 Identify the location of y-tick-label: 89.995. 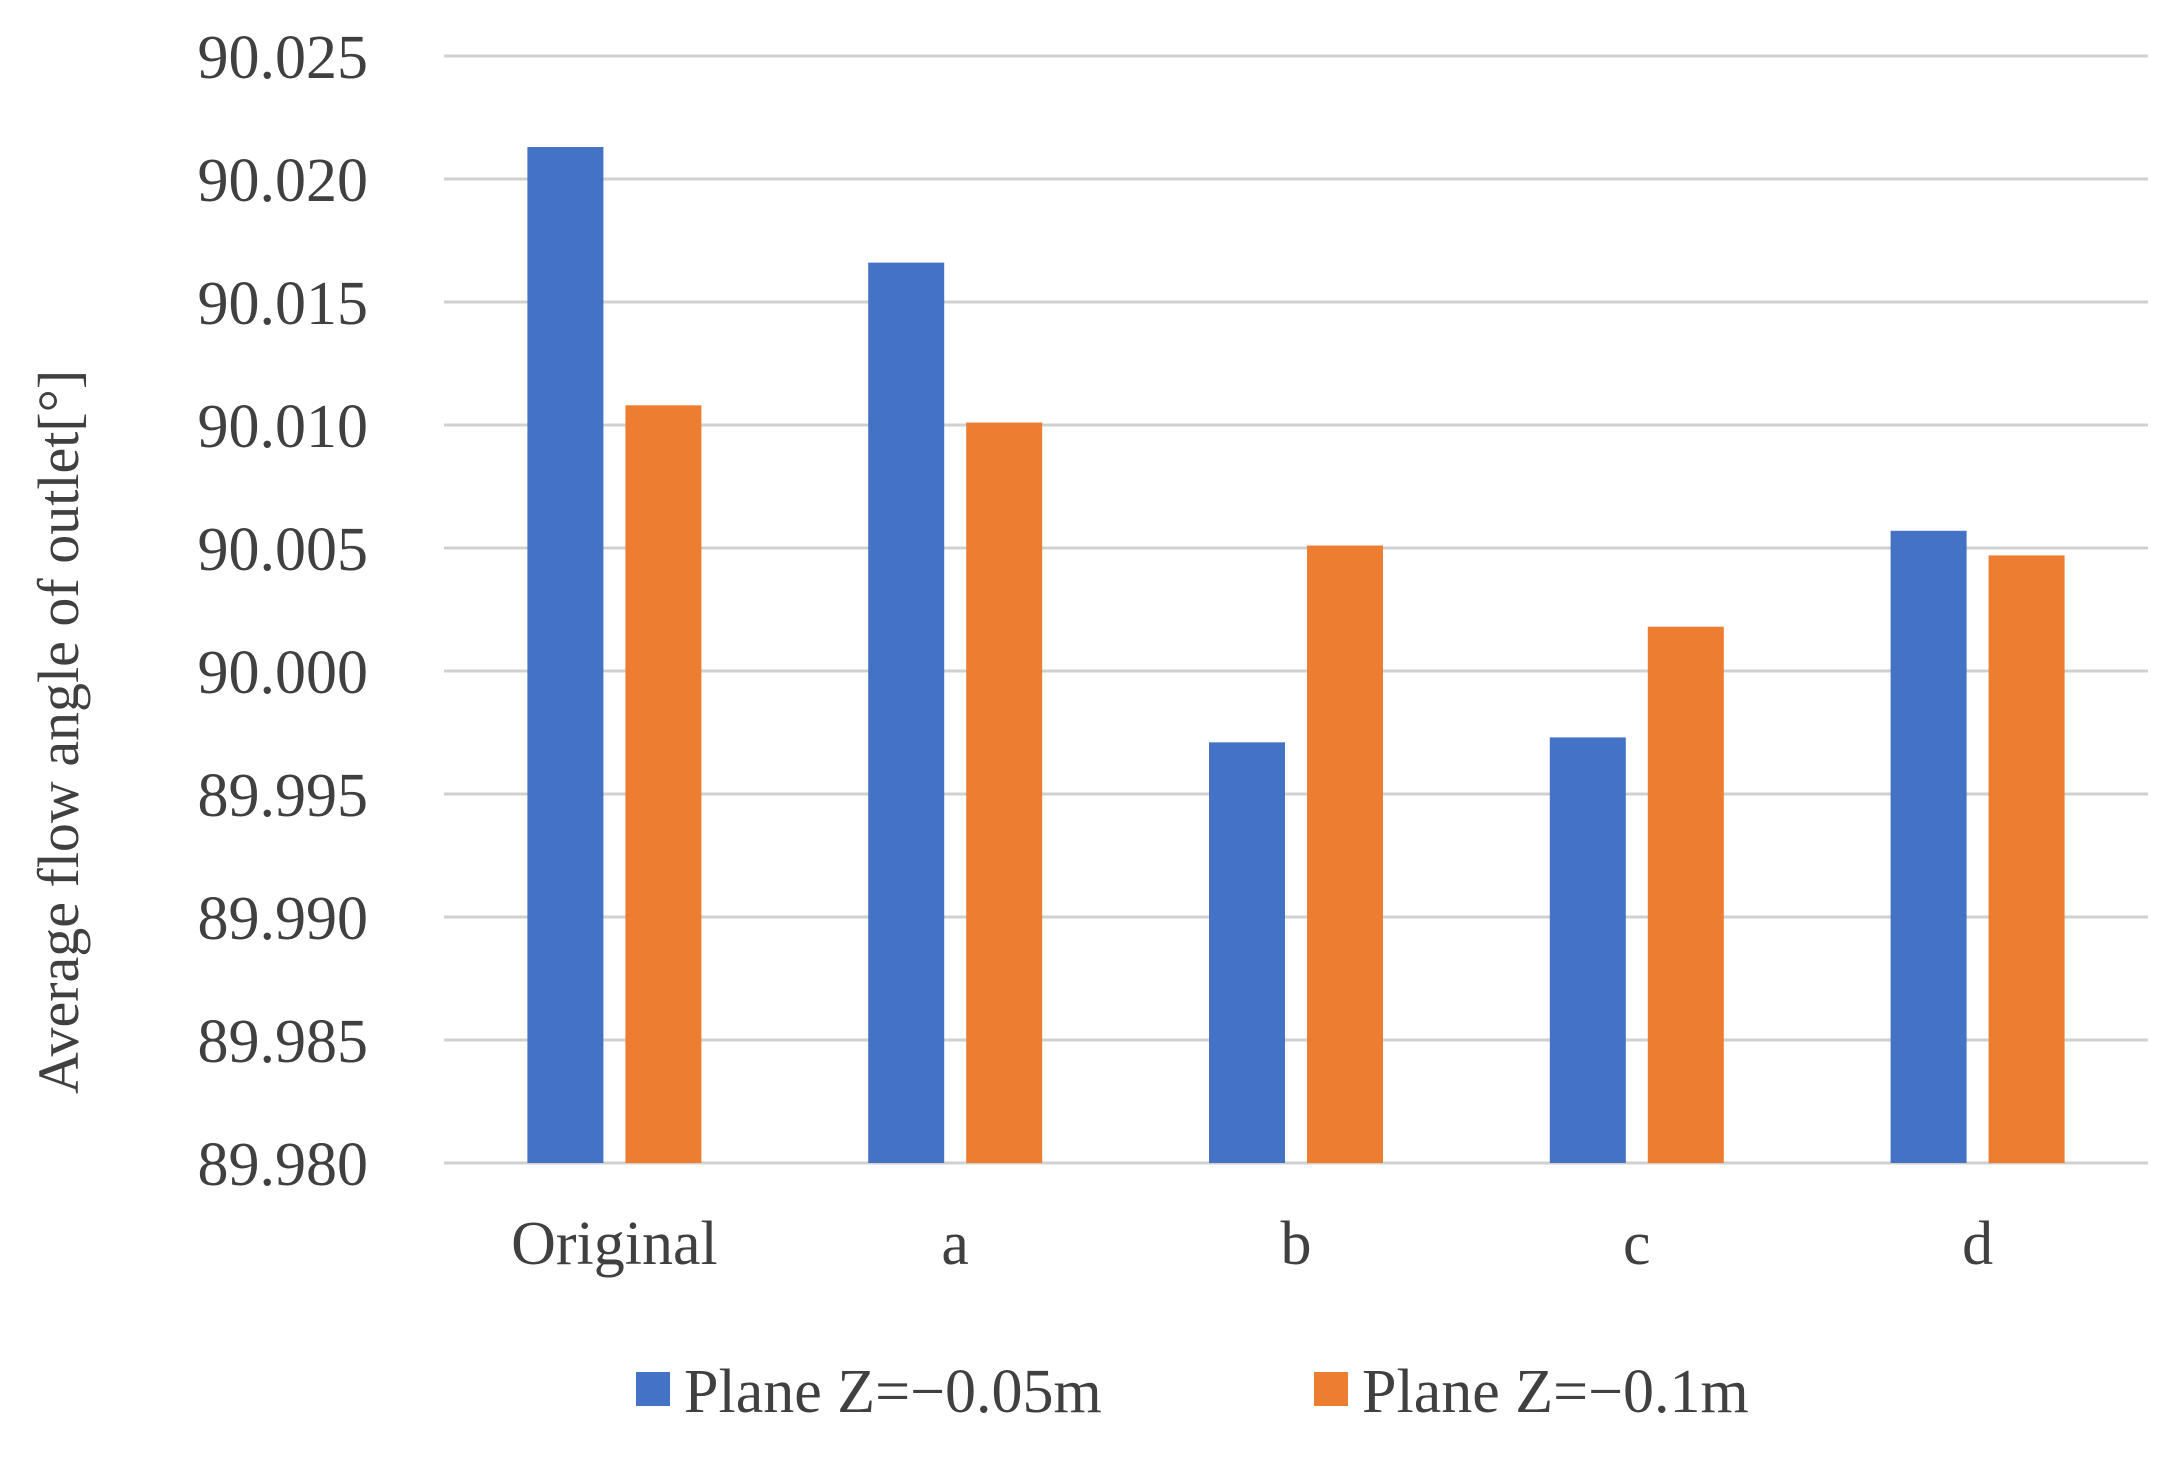
(283, 796).